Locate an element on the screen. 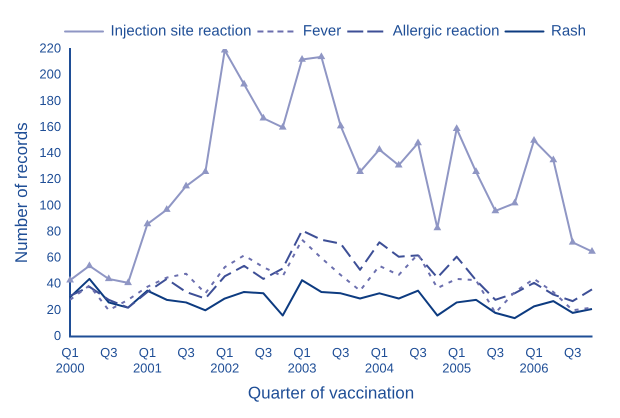  y-tick-label: 220 is located at coordinates (50, 48).